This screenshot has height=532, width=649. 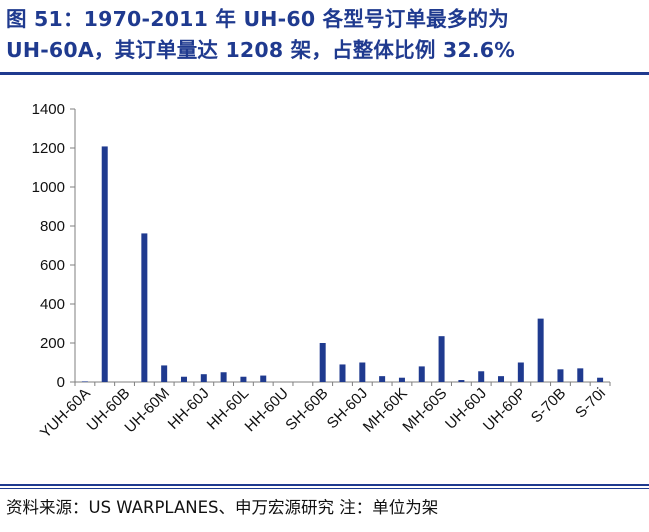 What do you see at coordinates (590, 403) in the screenshot?
I see `x-tick-label: S-70i` at bounding box center [590, 403].